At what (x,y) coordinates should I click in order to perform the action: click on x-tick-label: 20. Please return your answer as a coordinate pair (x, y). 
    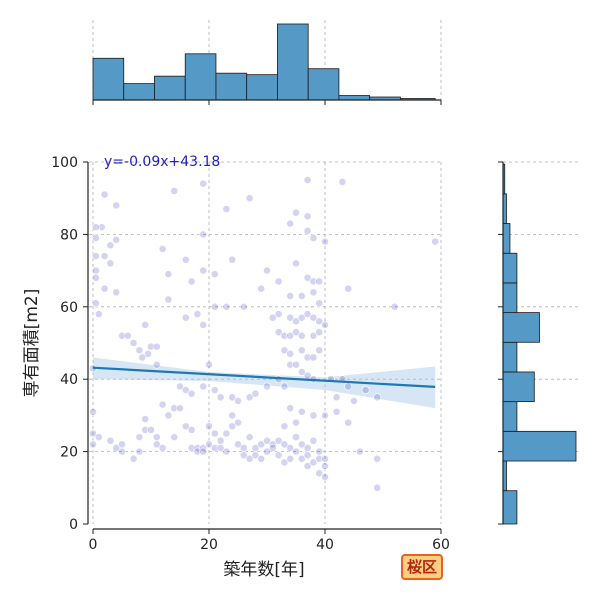
    Looking at the image, I should click on (209, 545).